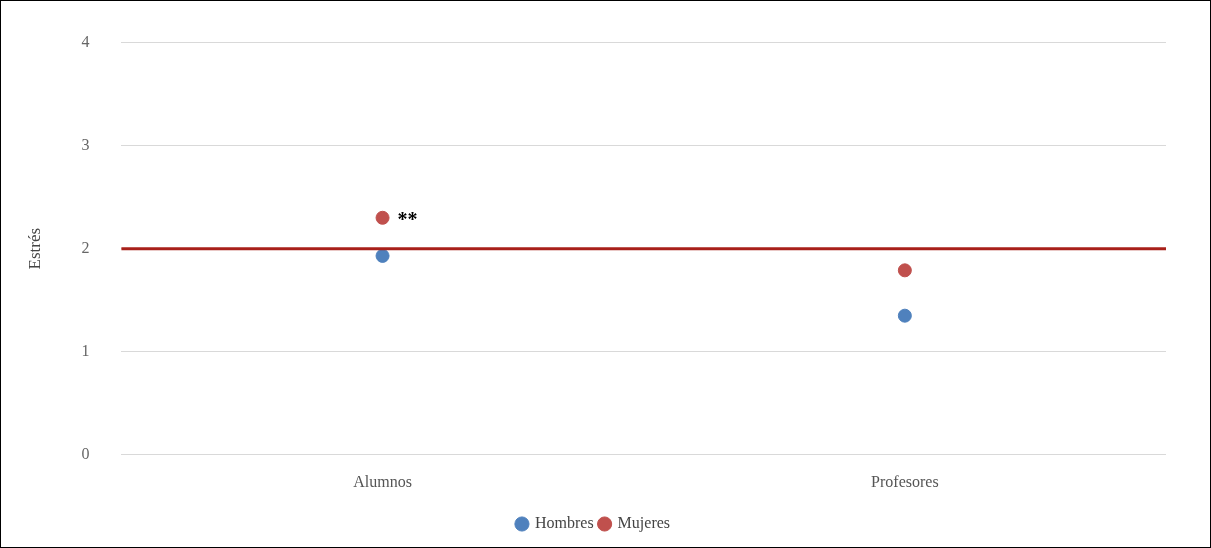  I want to click on y-tick-label: 4, so click(85, 41).